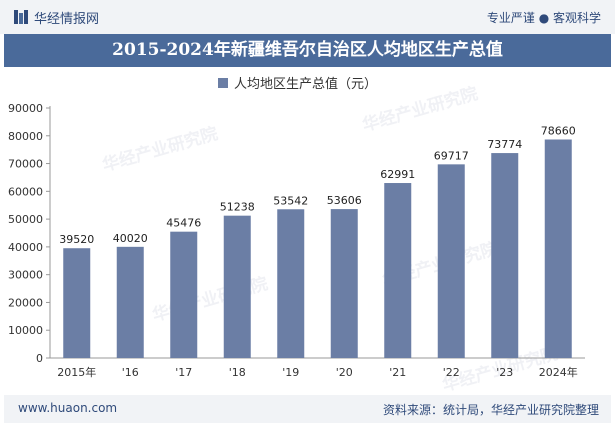 This screenshot has width=615, height=427. Describe the element at coordinates (25, 219) in the screenshot. I see `y-tick-label: 50000` at that location.